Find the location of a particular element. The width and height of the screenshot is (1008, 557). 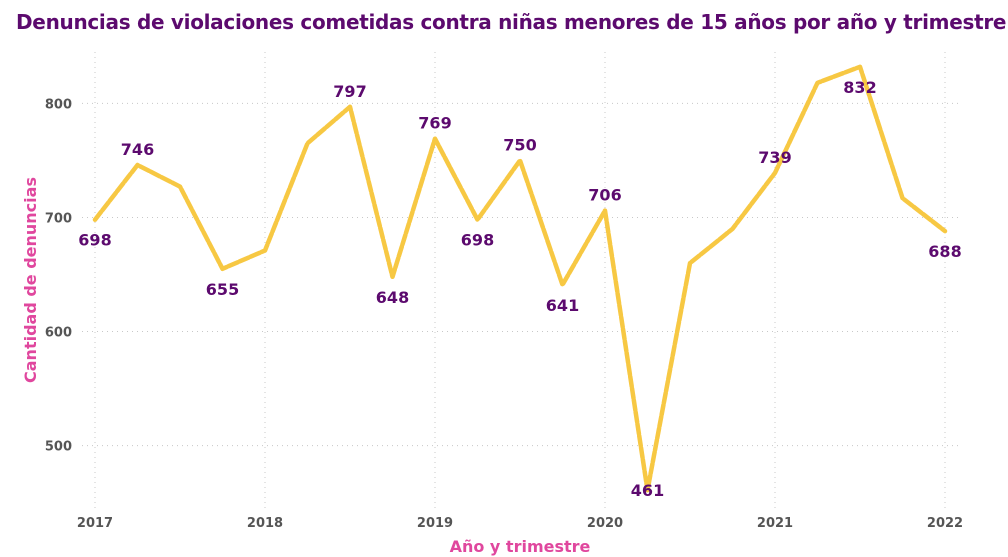

y-tick-label: 800 is located at coordinates (58, 104).